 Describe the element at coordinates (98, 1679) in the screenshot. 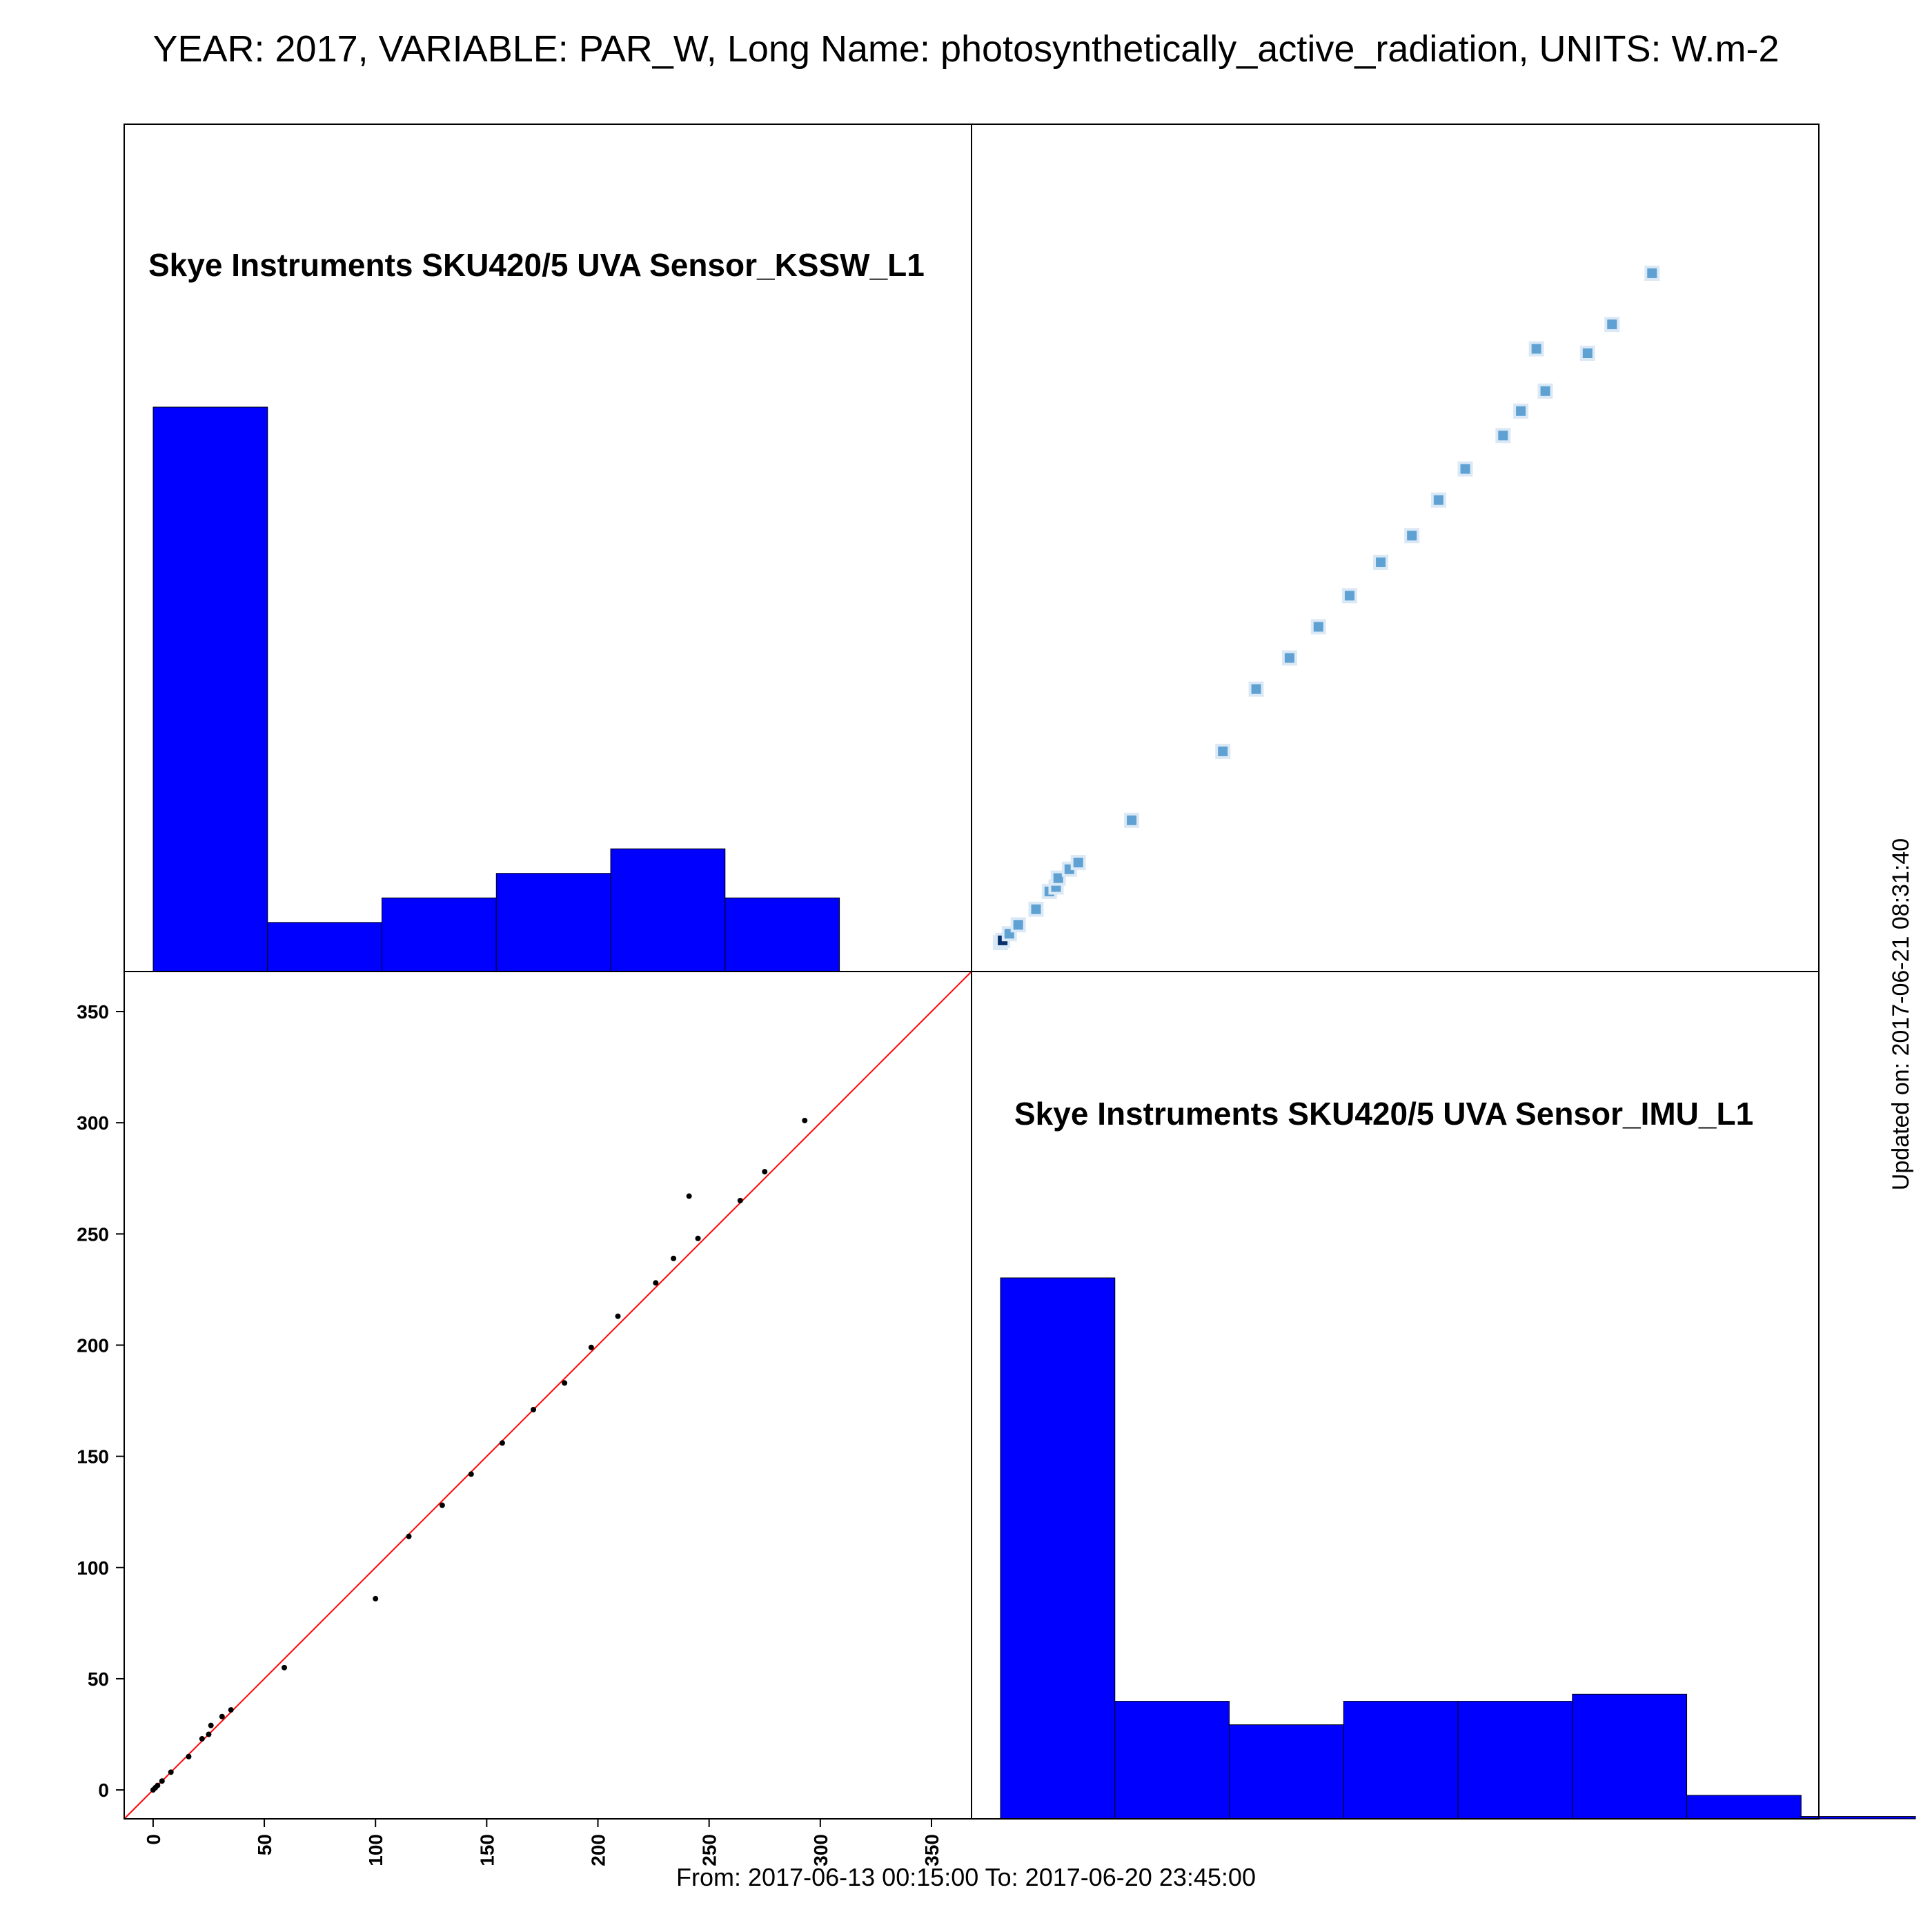

I see `y-tick-label-50: 50` at that location.